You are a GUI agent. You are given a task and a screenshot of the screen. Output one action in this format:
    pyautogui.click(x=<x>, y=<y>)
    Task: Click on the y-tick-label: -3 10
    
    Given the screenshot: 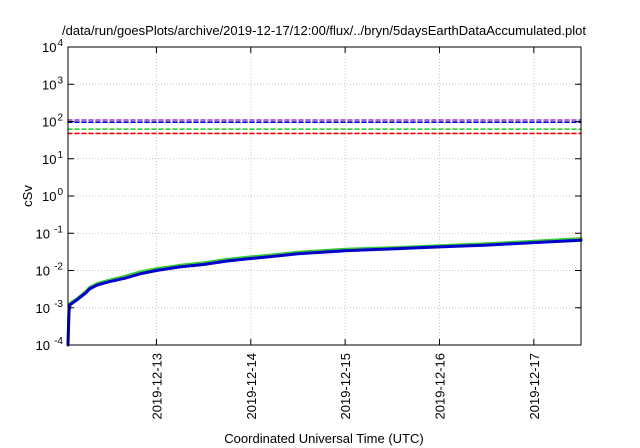 What is the action you would take?
    pyautogui.click(x=50, y=307)
    